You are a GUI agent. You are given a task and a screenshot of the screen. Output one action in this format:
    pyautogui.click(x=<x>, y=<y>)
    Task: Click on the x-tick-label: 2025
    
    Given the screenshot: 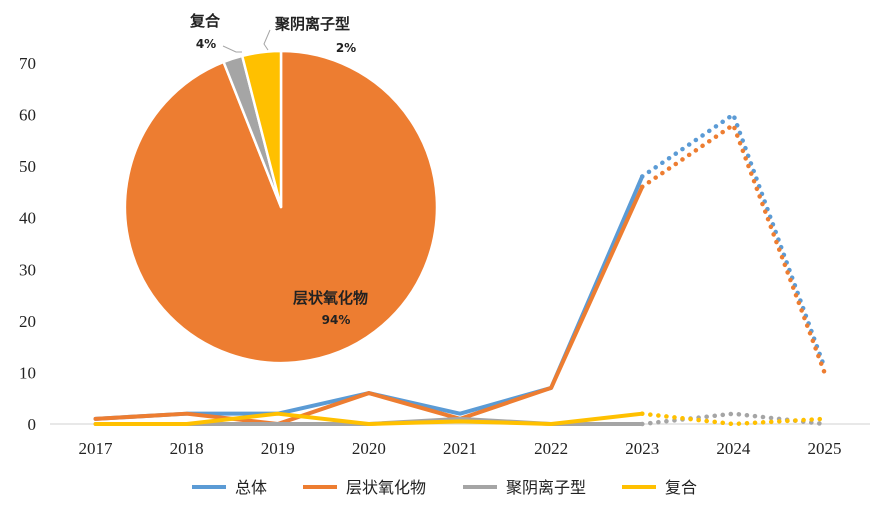 What is the action you would take?
    pyautogui.click(x=824, y=448)
    